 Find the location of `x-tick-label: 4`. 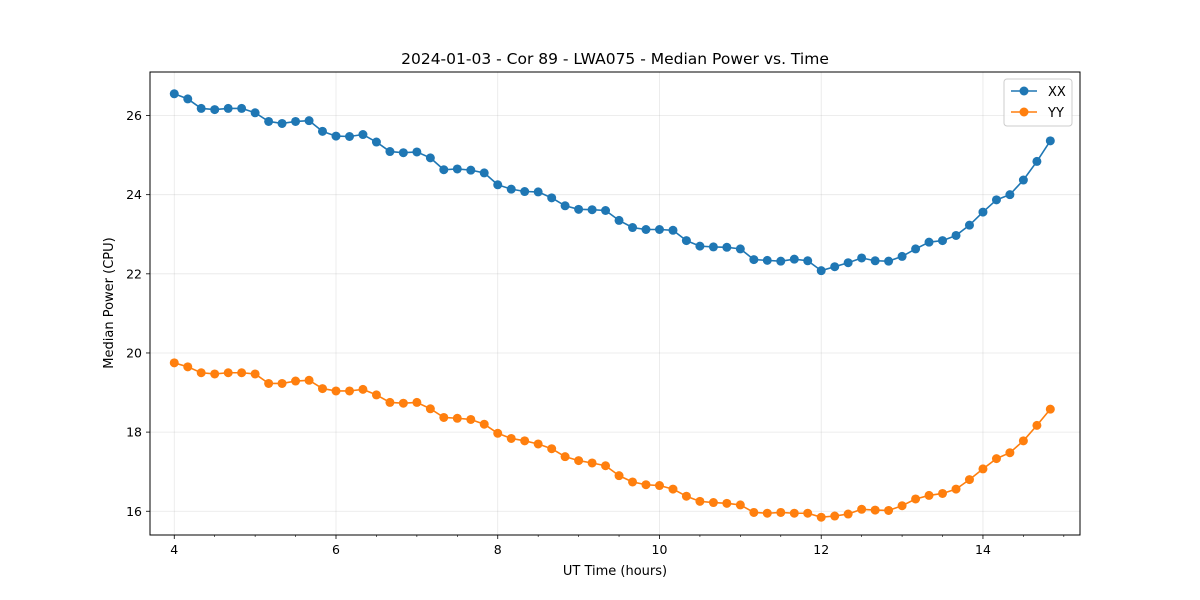

x-tick-label: 4 is located at coordinates (174, 549).